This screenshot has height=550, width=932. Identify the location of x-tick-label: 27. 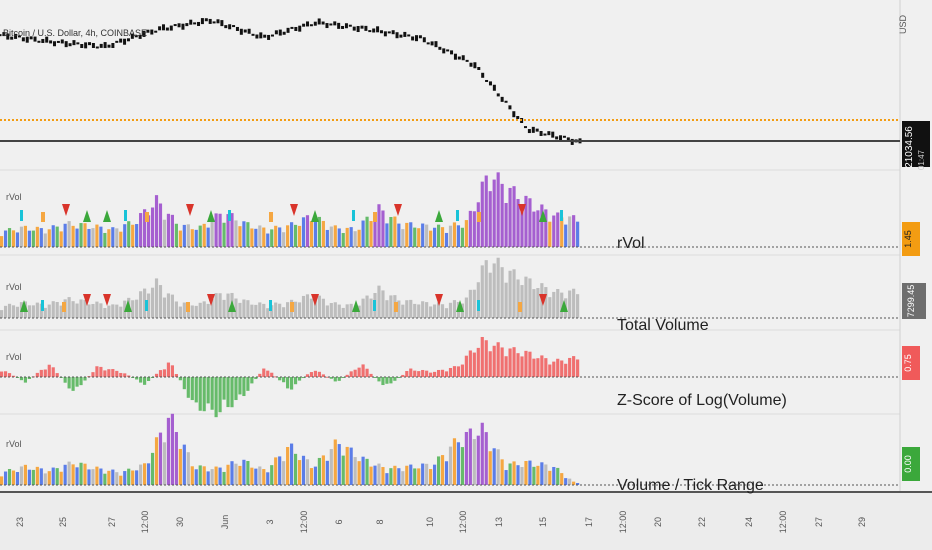
(112, 522).